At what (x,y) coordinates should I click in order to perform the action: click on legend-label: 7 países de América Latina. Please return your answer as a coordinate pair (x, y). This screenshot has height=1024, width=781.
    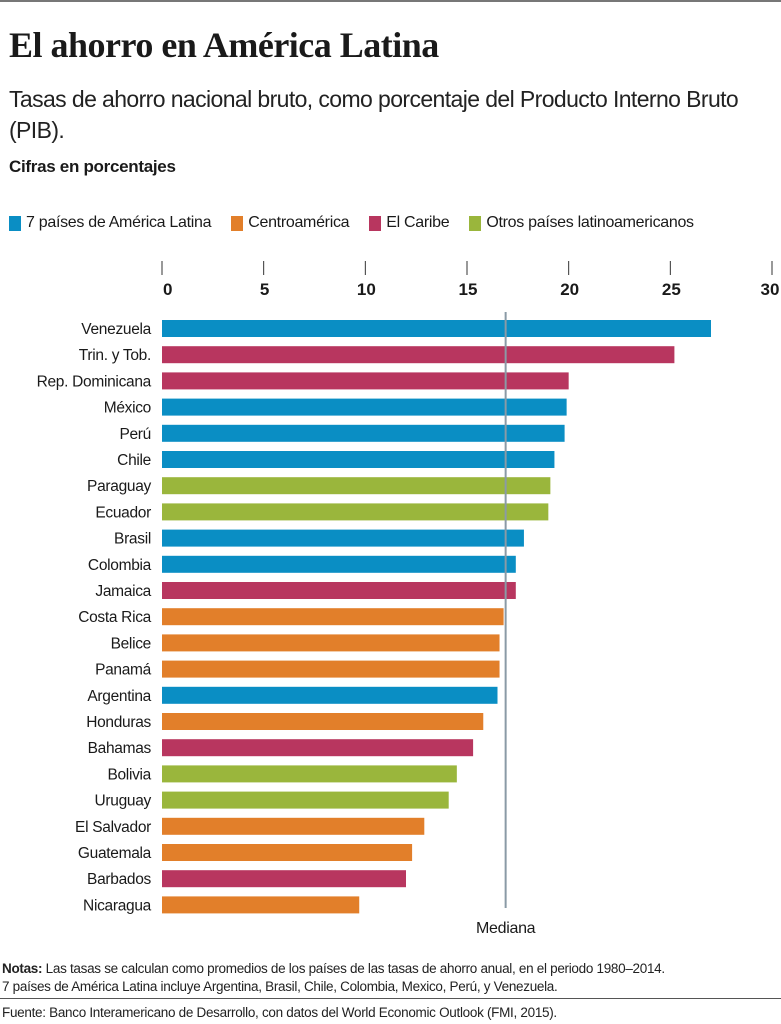
    Looking at the image, I should click on (119, 222).